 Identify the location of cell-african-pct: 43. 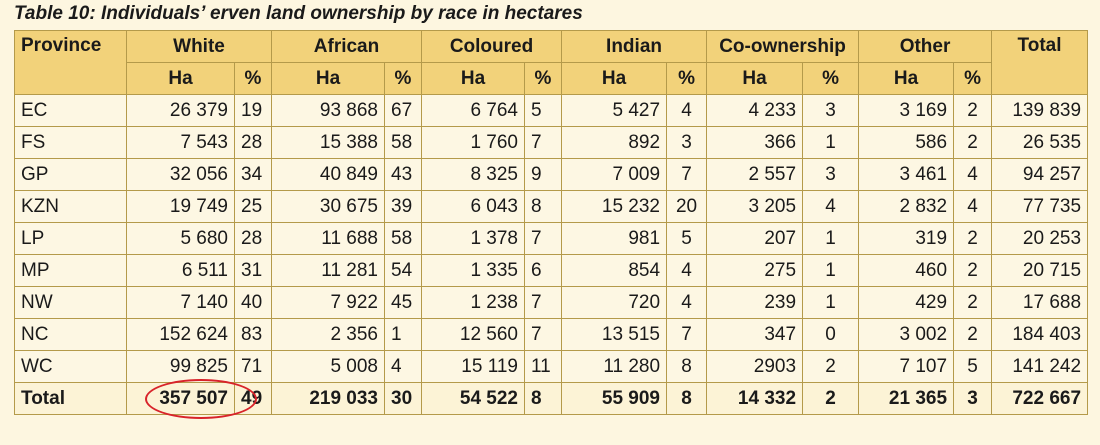
(403, 174).